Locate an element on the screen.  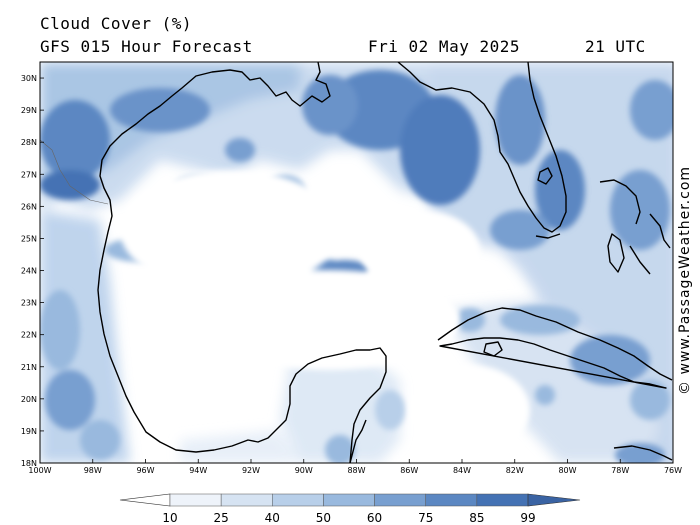
lat-label-24N: 24N is located at coordinates (29, 271).